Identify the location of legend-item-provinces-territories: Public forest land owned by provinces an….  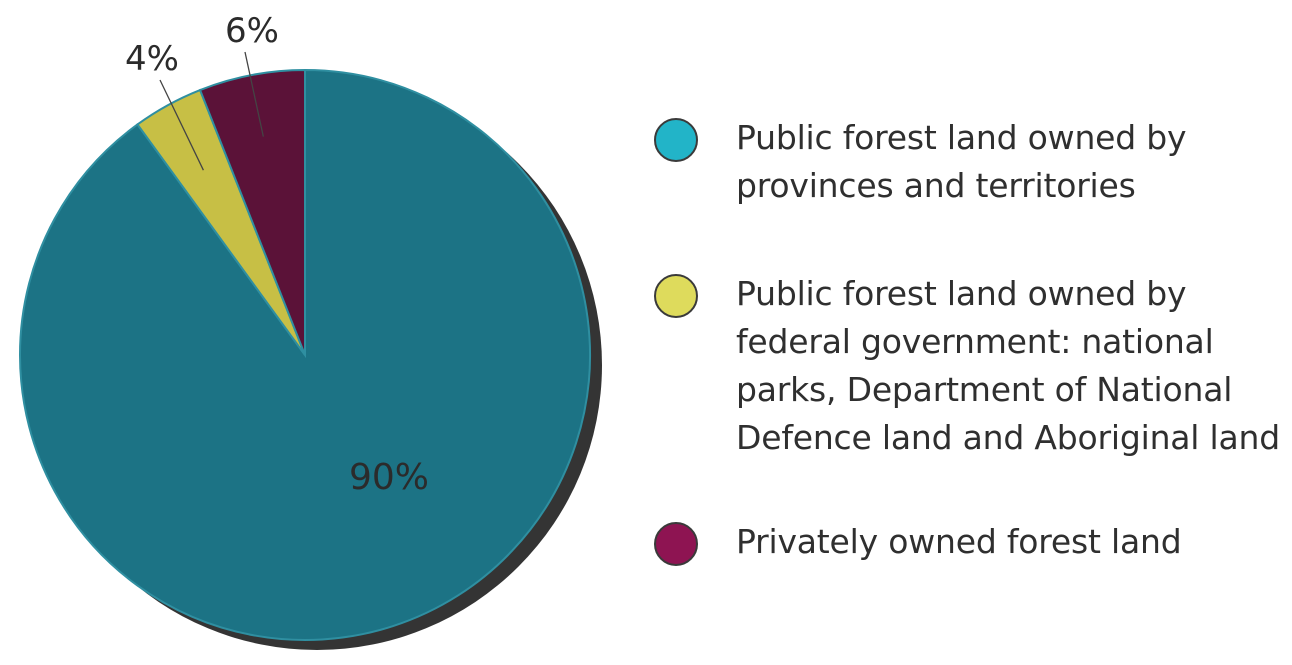
(970, 162).